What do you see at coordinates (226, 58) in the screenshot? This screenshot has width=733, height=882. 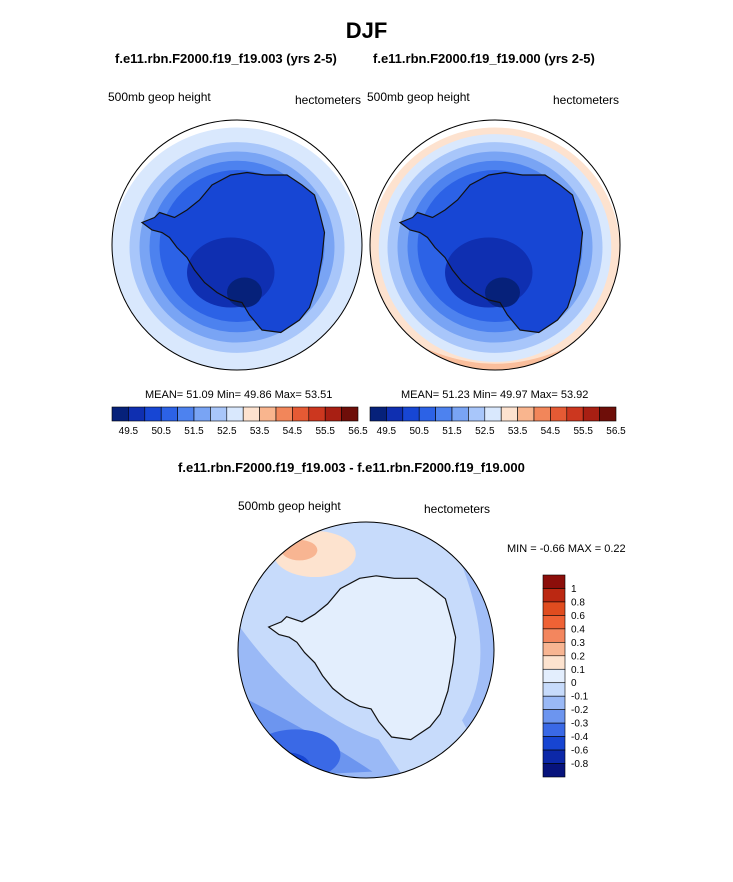 I see `panel1-title: f.e11.rbn.F2000.f19_f19.003 (yrs 2-5)` at bounding box center [226, 58].